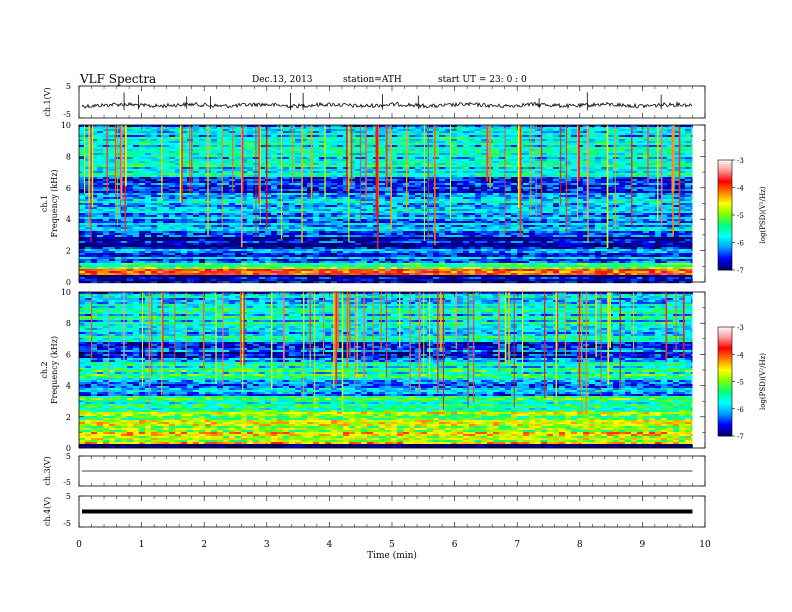  What do you see at coordinates (740, 410) in the screenshot?
I see `ch2-spectrogram-colorbar-tick-label: -6` at bounding box center [740, 410].